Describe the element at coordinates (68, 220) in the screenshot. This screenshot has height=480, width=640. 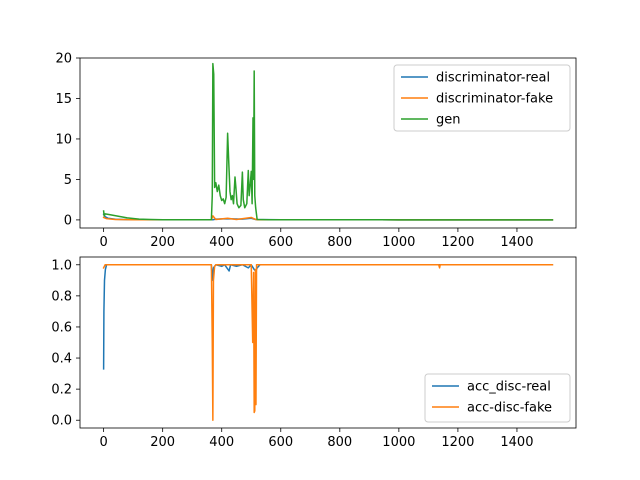
I see `y-tick-label: 0` at that location.